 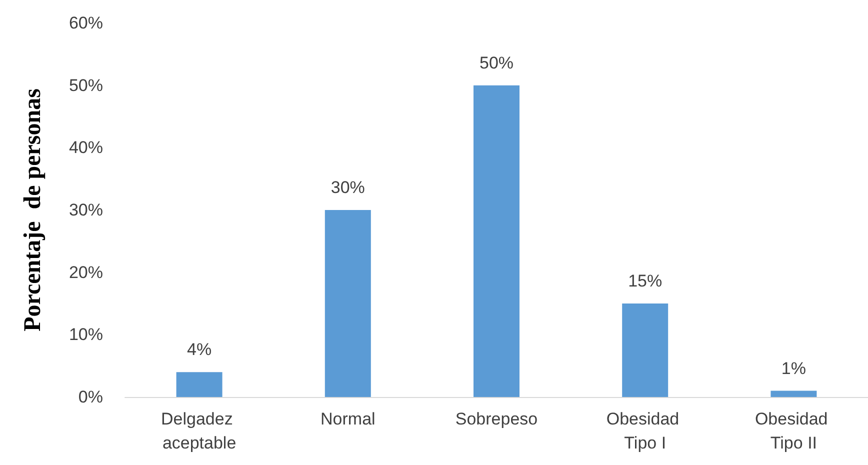 What do you see at coordinates (85, 148) in the screenshot?
I see `y-tick-label: 40%` at bounding box center [85, 148].